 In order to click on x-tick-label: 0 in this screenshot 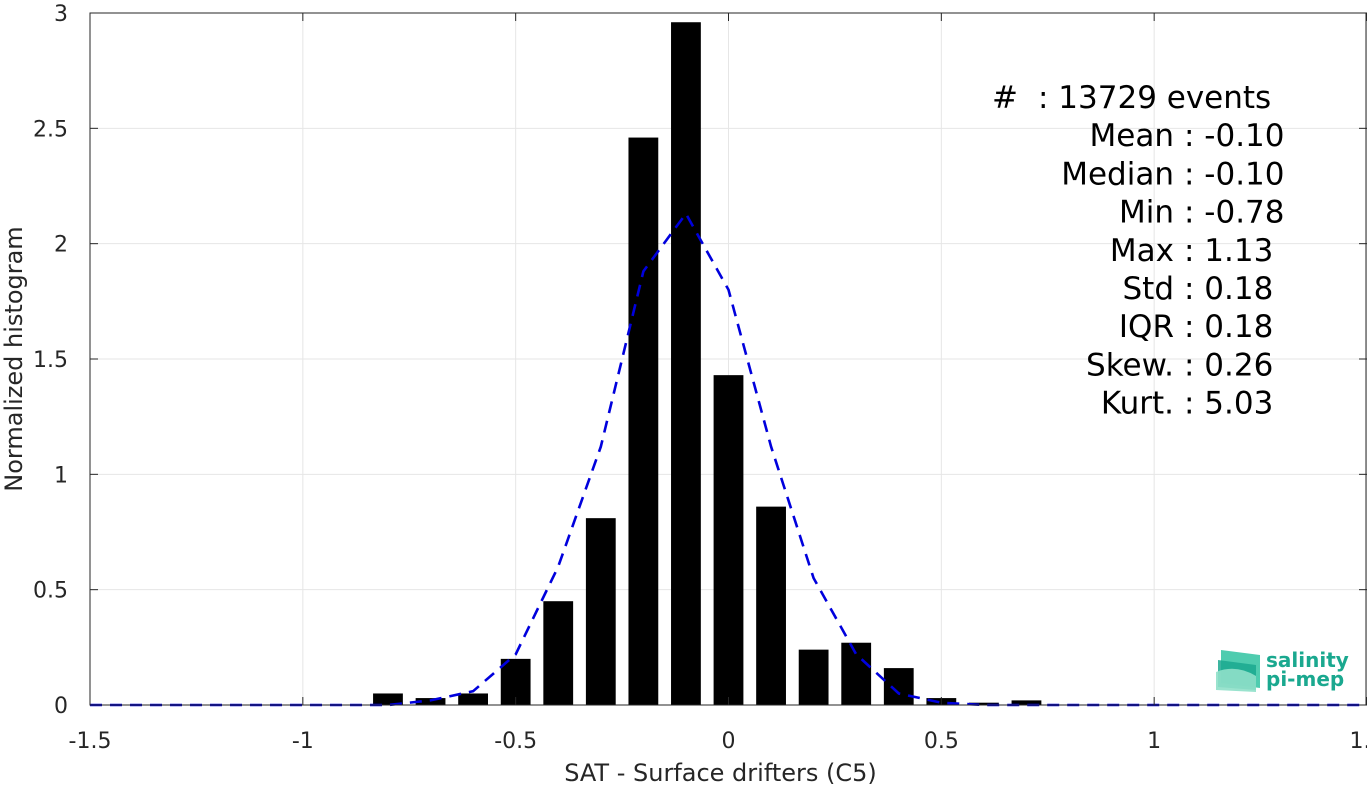, I will do `click(729, 741)`.